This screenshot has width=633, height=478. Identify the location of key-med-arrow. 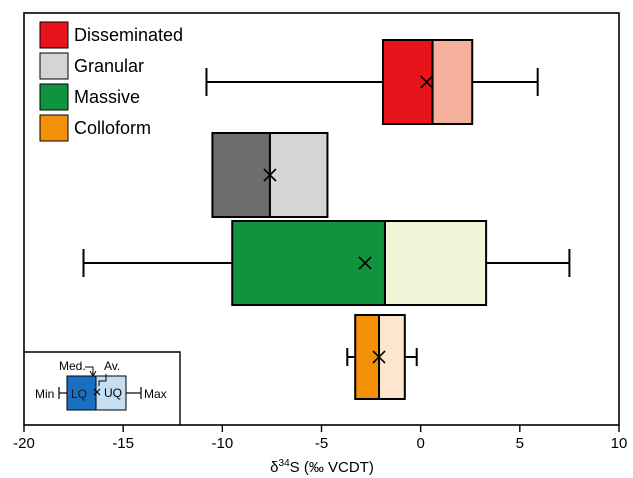
(89, 370).